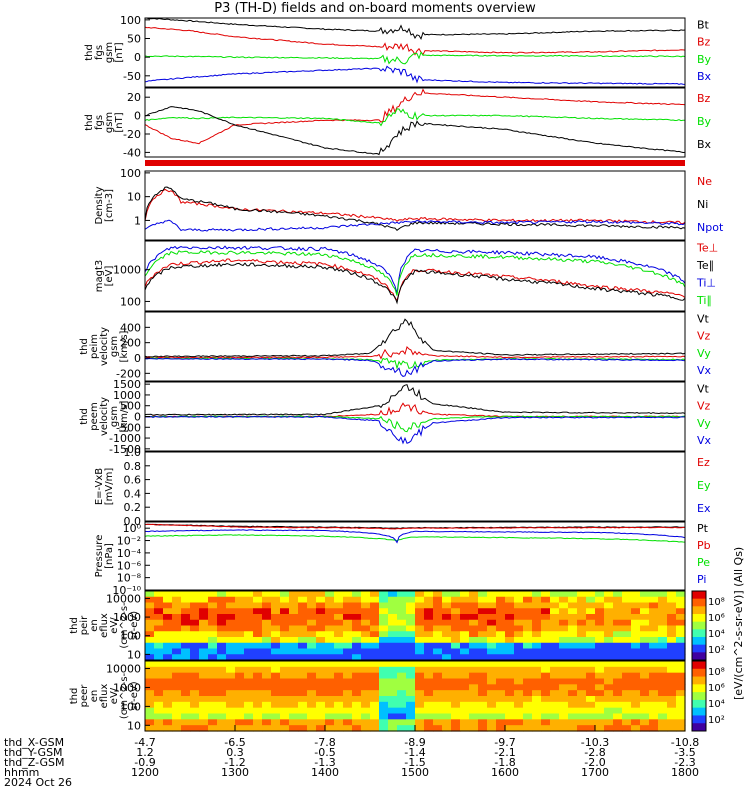 Image resolution: width=750 pixels, height=800 pixels. Describe the element at coordinates (133, 466) in the screenshot. I see `y-tick-label: 0.8` at that location.